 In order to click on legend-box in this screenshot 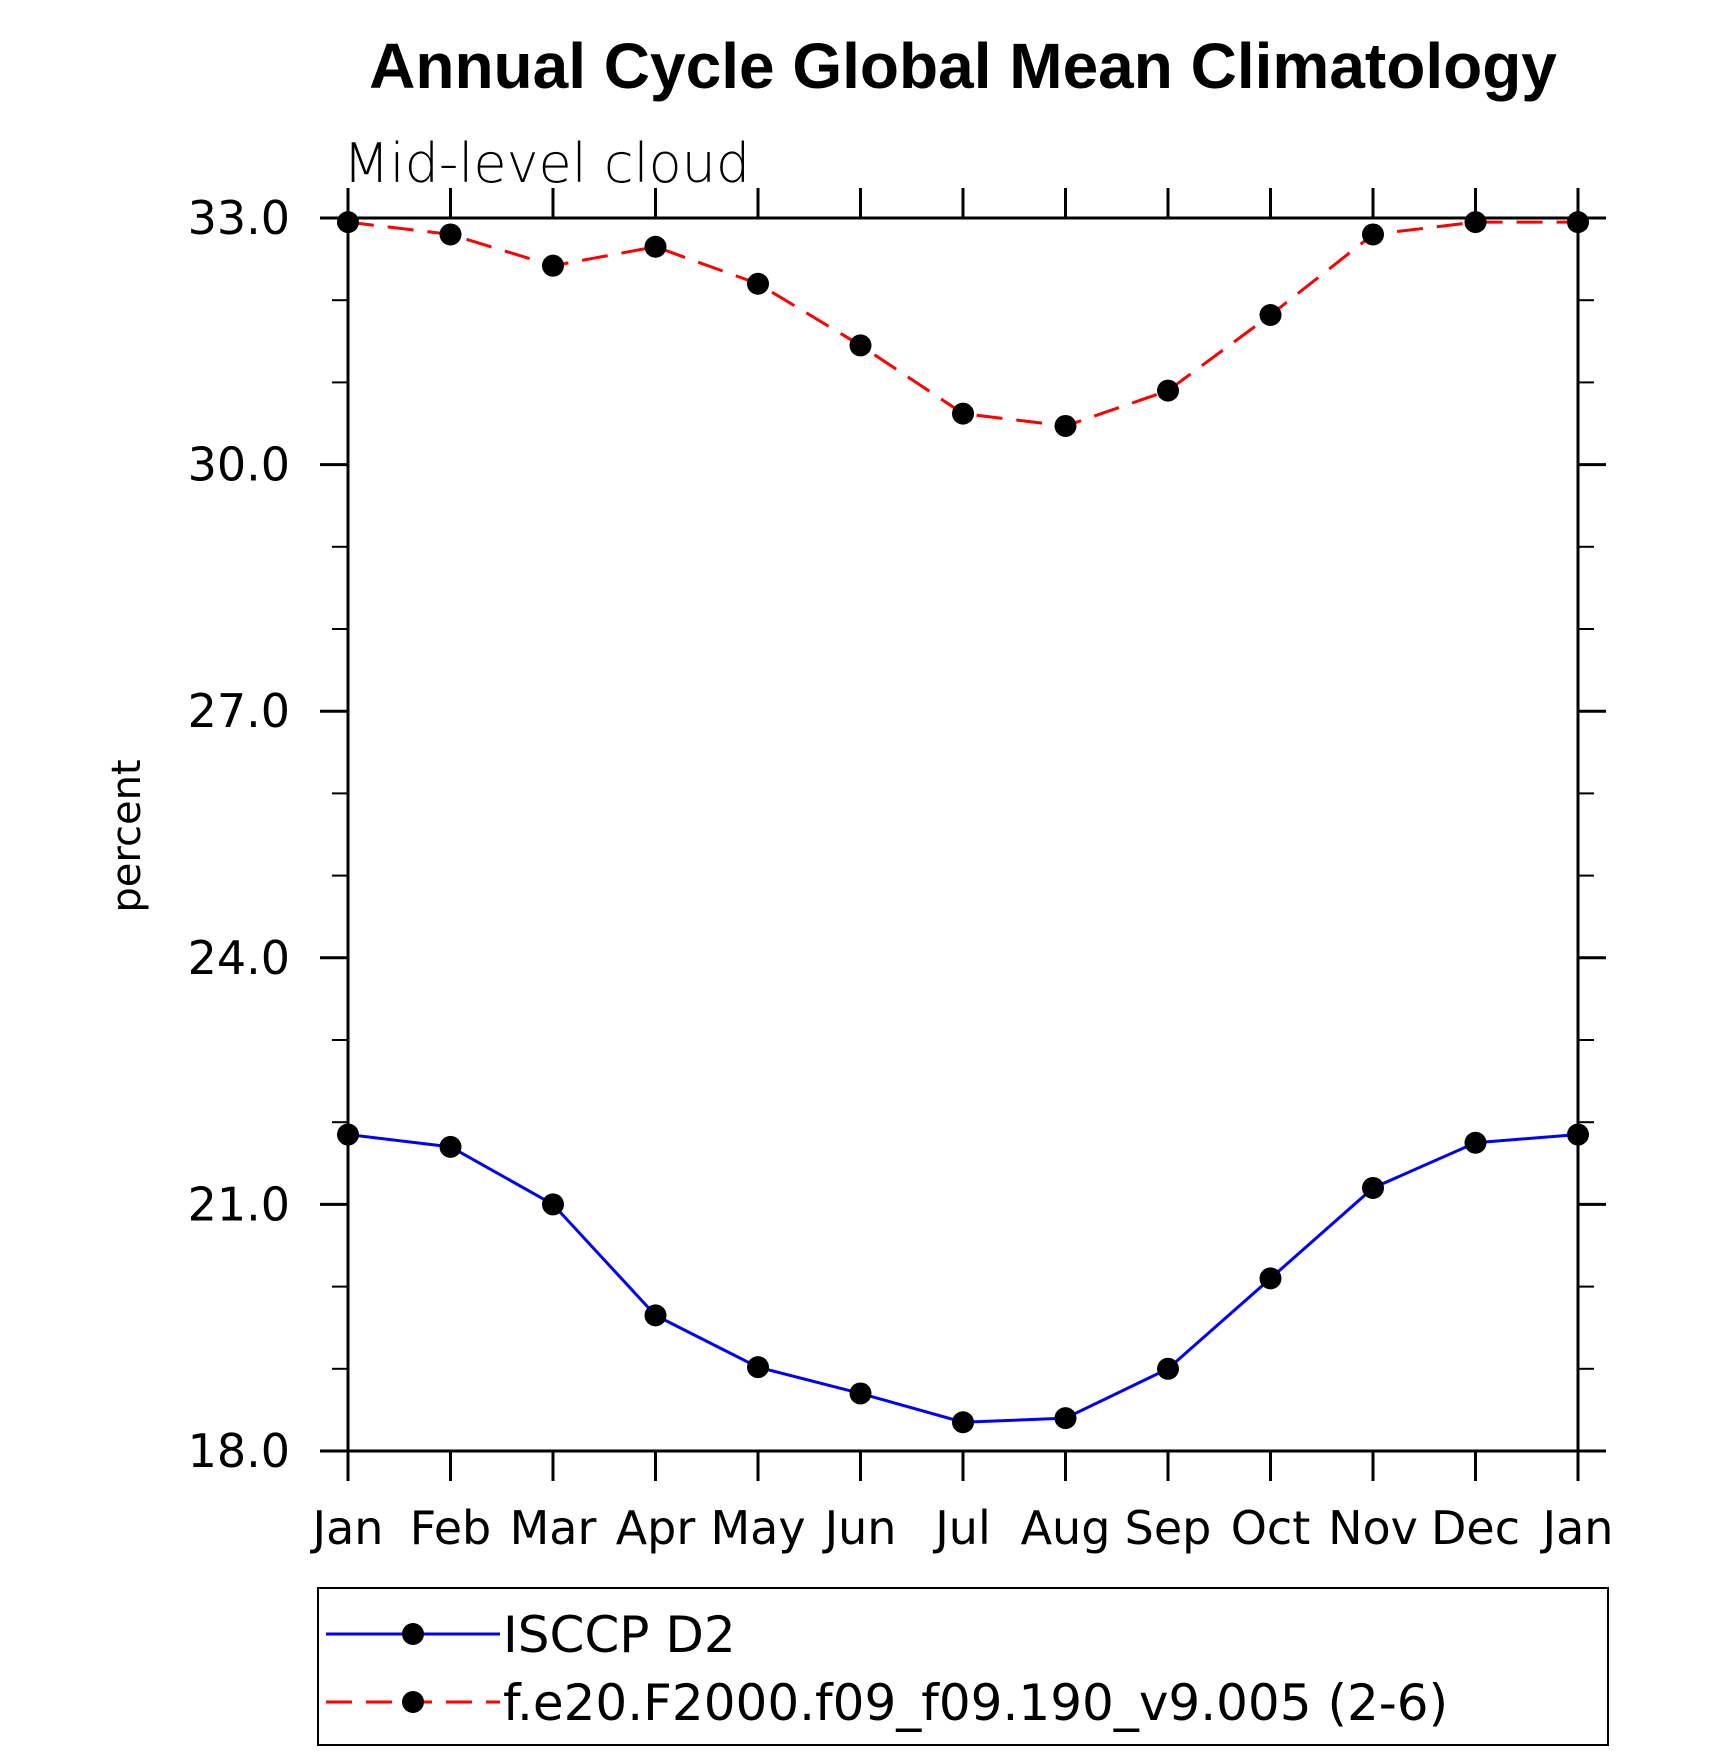, I will do `click(963, 1666)`.